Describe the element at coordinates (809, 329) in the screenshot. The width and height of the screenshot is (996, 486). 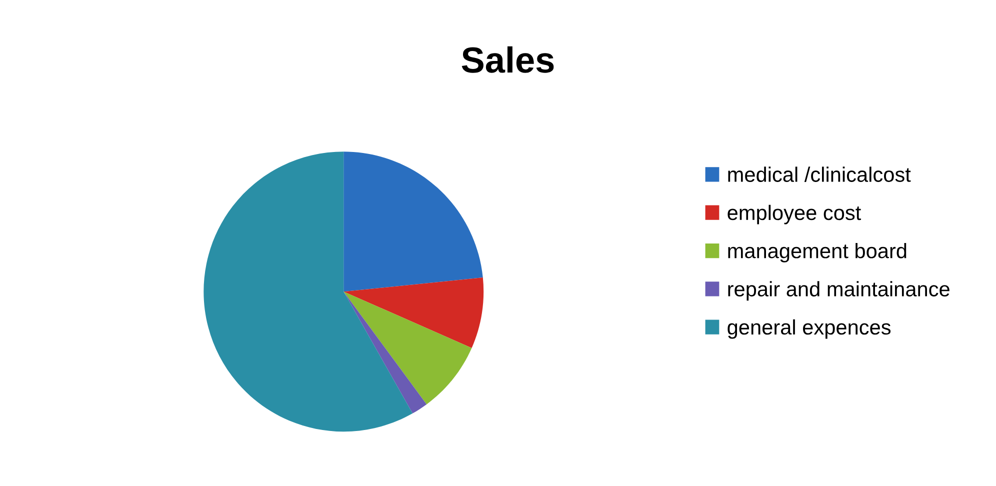
I see `legend-label: general expences` at that location.